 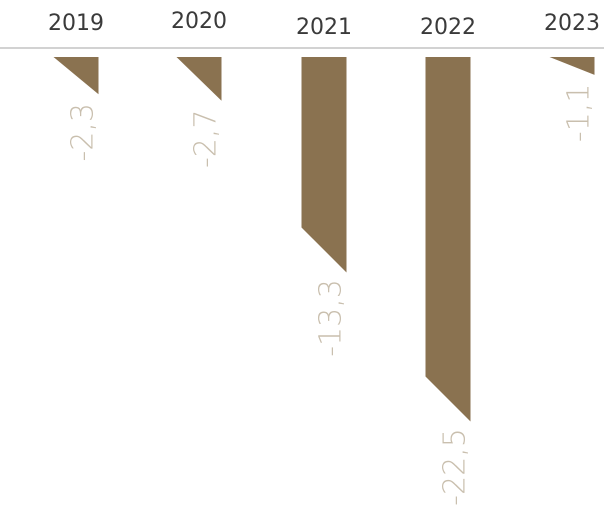 I want to click on value-label-2019: -2,3, so click(x=83, y=132).